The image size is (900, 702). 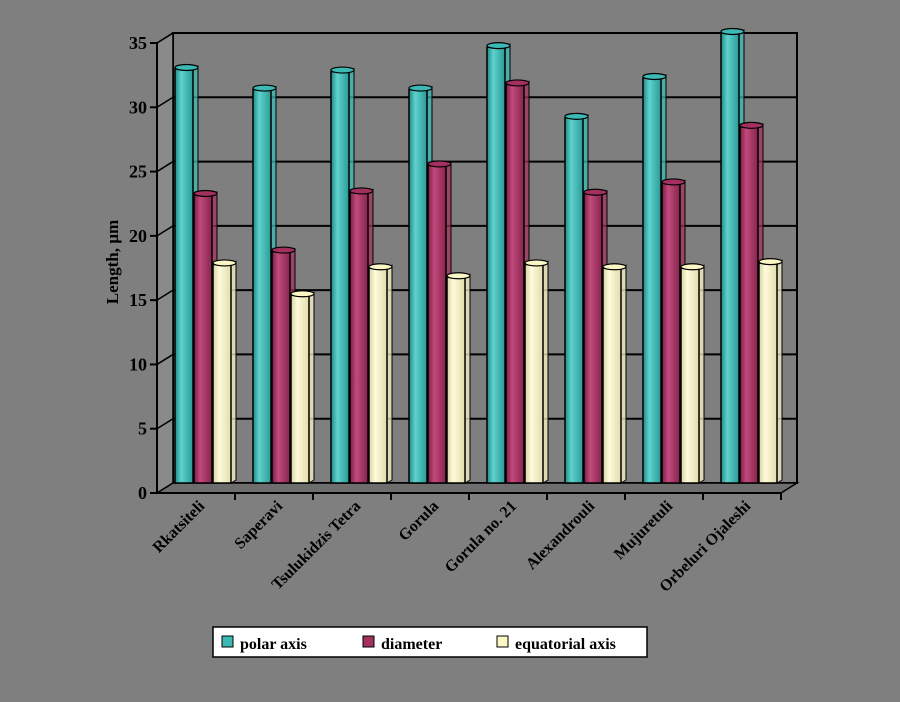 I want to click on bar-polar-axis-mujuretuli, so click(x=652, y=280).